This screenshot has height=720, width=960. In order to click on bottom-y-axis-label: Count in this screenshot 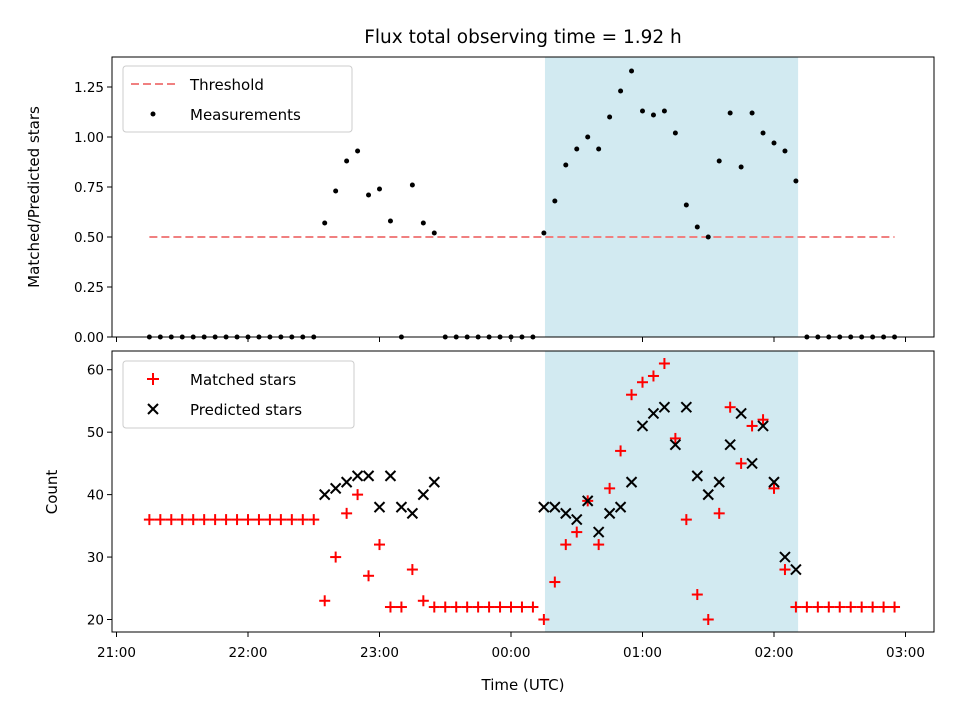, I will do `click(52, 492)`.